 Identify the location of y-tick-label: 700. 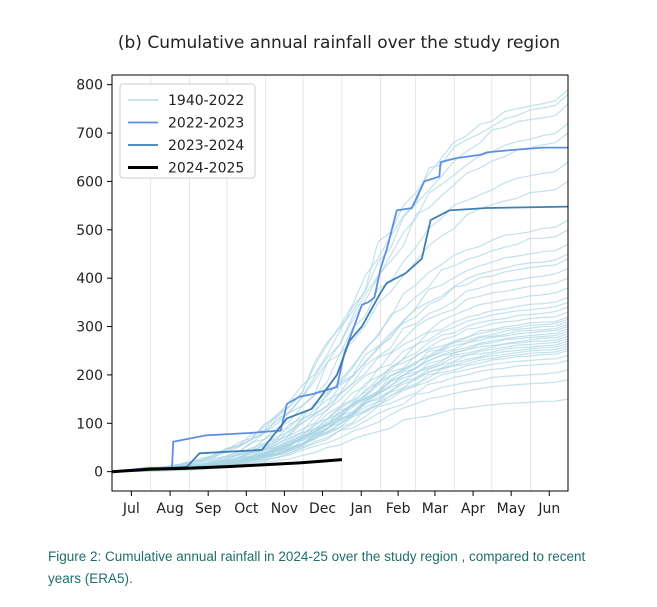
(89, 134).